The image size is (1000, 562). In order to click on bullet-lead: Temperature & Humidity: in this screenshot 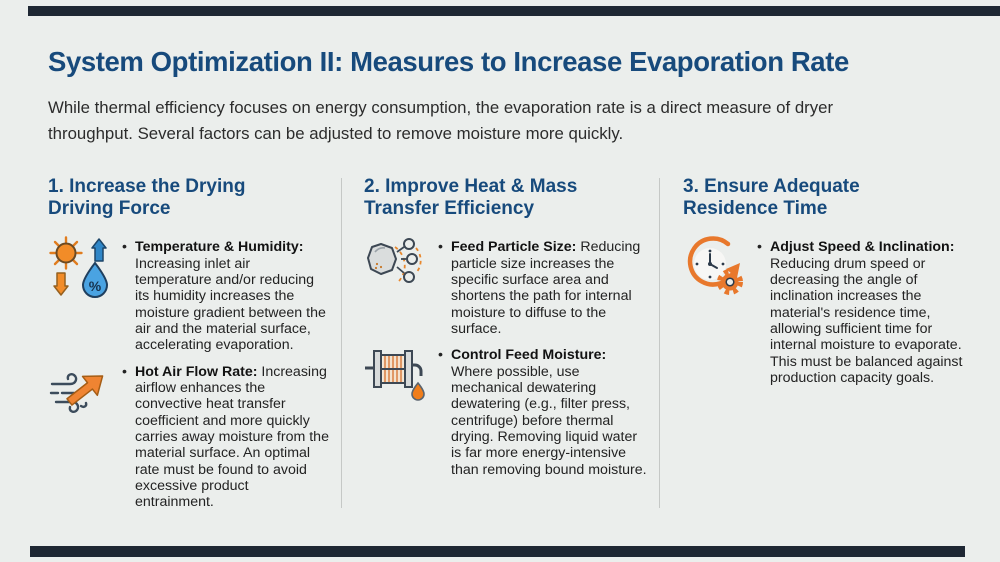, I will do `click(219, 247)`.